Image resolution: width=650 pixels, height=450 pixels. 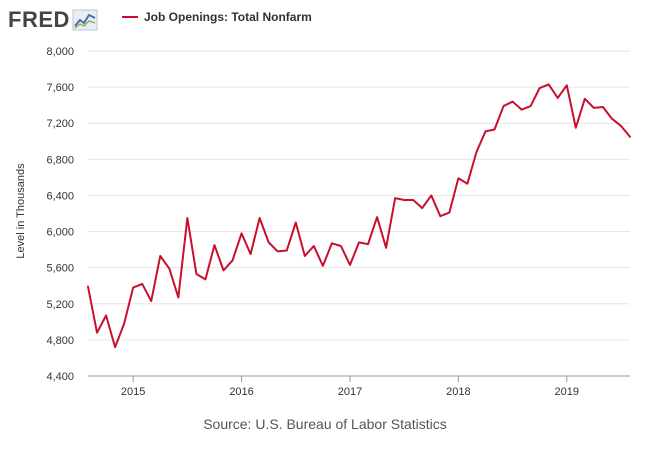 I want to click on y-tick-label: 4,800, so click(x=60, y=341).